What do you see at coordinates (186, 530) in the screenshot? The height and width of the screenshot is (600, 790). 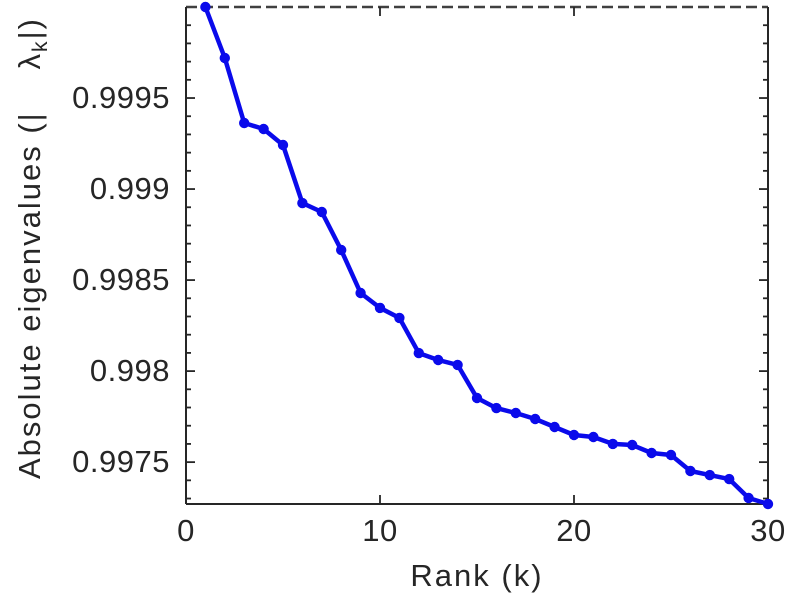 I see `x-tick-label: 0` at bounding box center [186, 530].